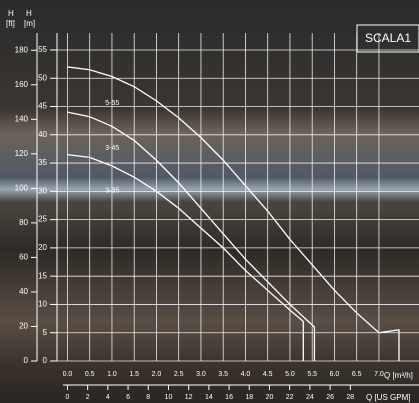  I want to click on y2-tick-label: 0, so click(26, 360).